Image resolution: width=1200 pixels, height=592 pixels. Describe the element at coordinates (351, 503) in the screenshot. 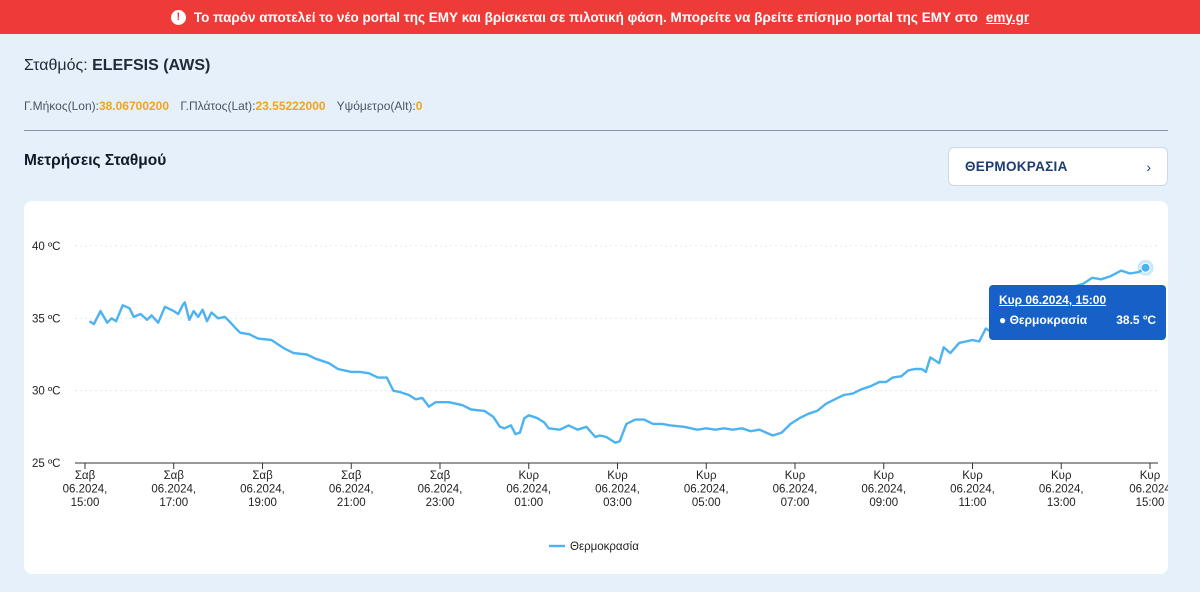

I see `x-tick-label: 21:00` at that location.